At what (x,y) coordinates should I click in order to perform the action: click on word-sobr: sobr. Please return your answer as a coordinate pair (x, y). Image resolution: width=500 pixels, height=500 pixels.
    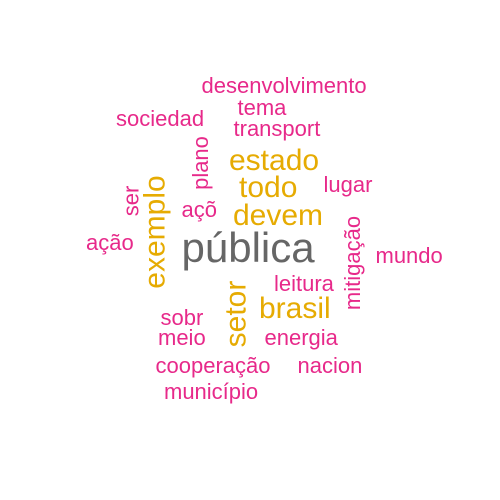
    Looking at the image, I should click on (182, 317).